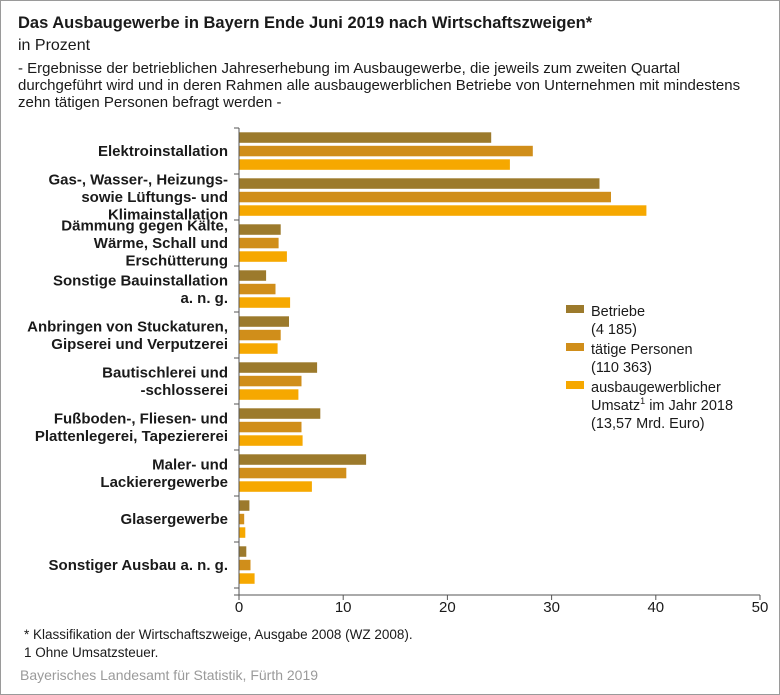  Describe the element at coordinates (54, 45) in the screenshot. I see `chart-subtitle: in Prozent` at that location.